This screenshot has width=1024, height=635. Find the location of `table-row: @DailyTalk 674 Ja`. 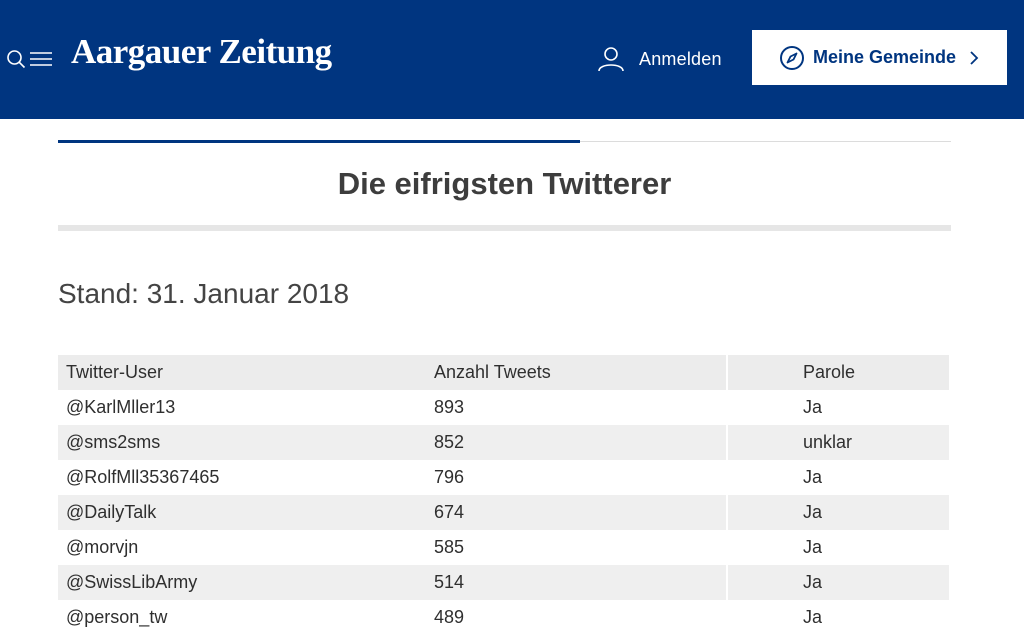

table-row: @DailyTalk 674 Ja is located at coordinates (503, 512).